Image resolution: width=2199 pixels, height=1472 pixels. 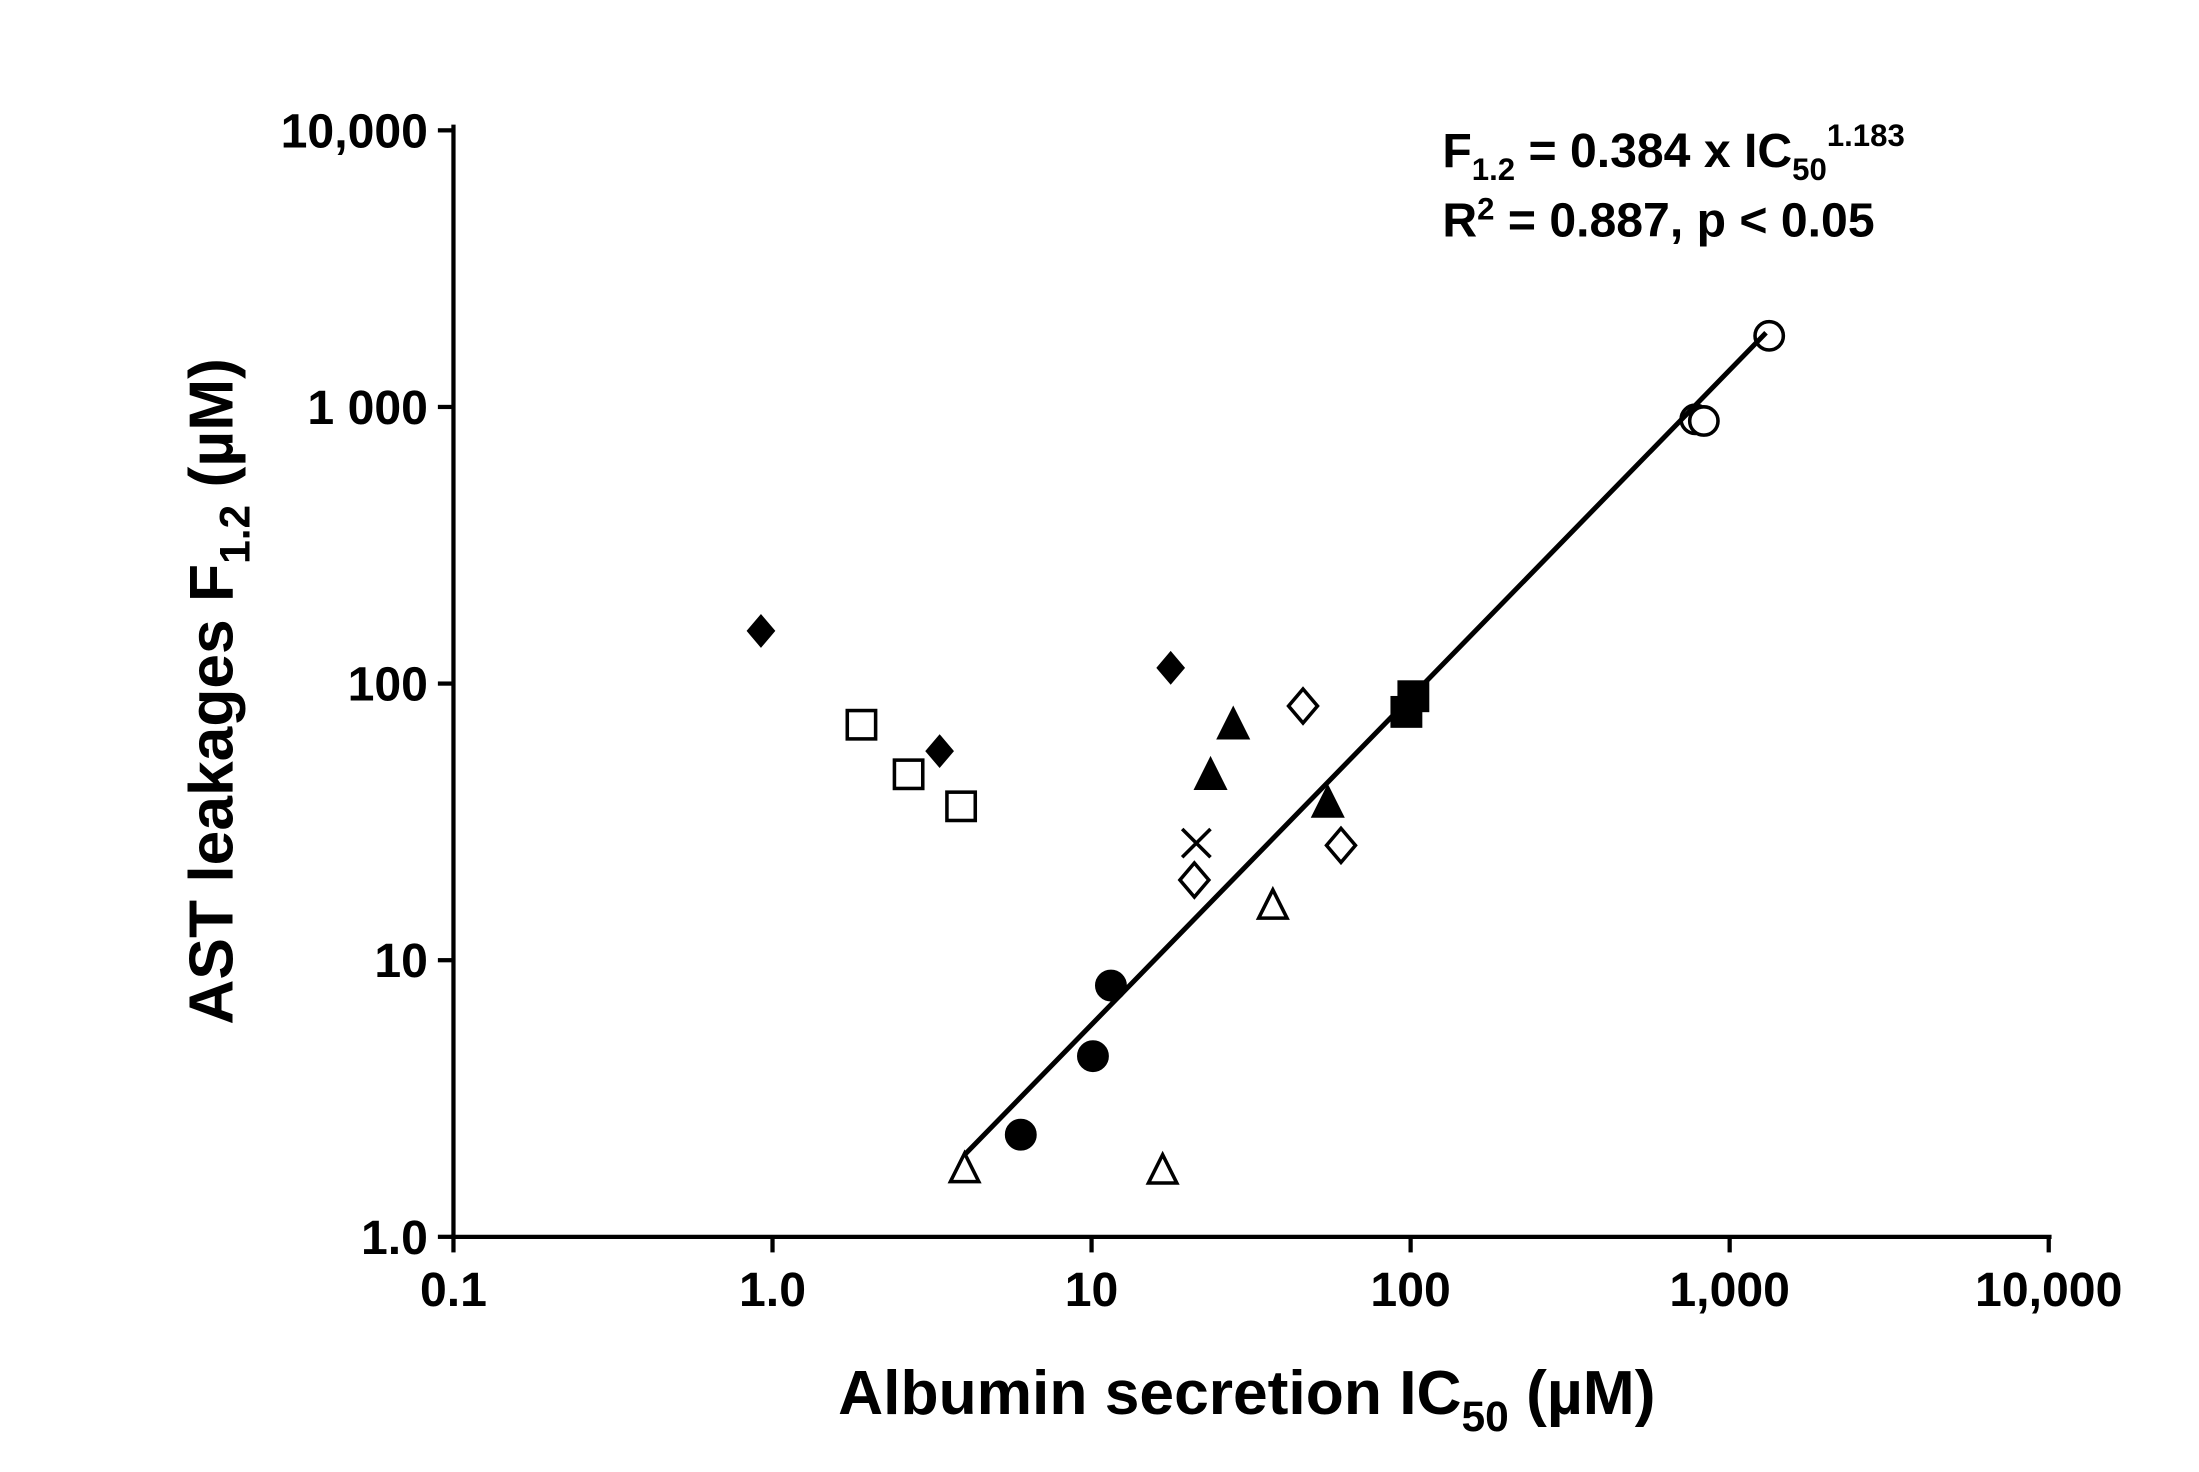 I want to click on x-tick-label: 1.0, so click(x=772, y=1290).